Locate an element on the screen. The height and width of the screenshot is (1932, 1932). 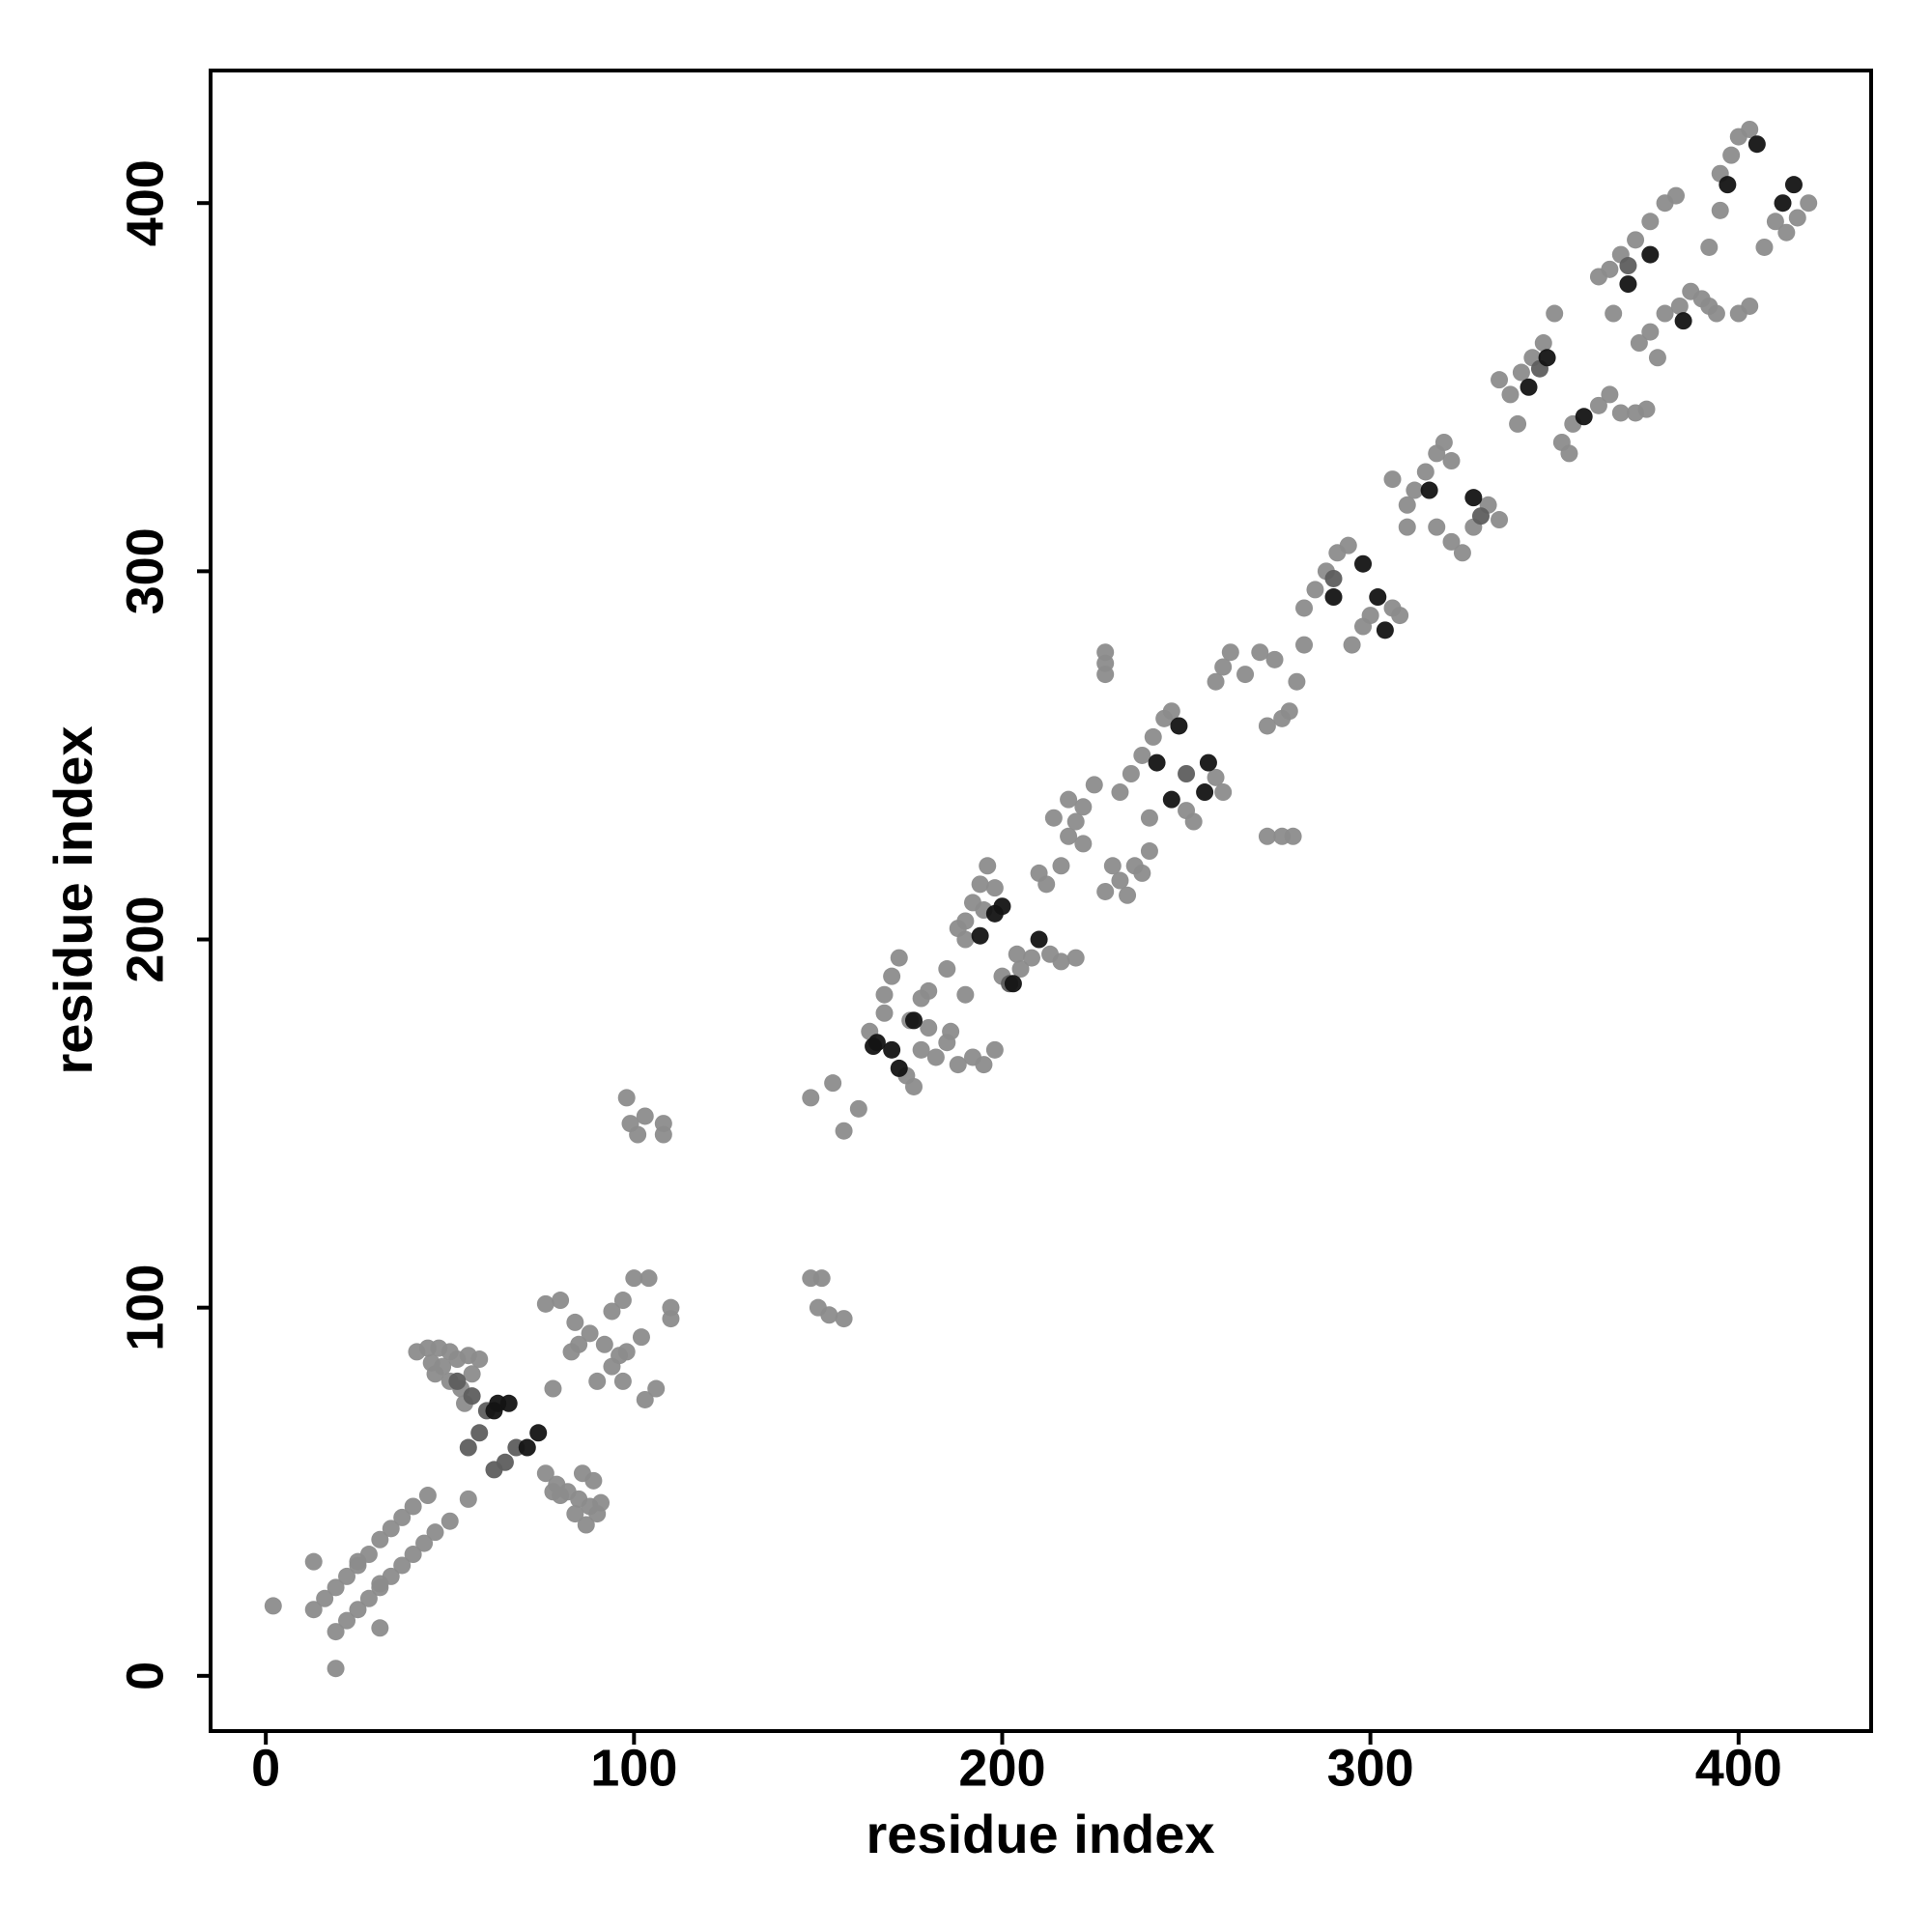
y-tick-label: 400 is located at coordinates (145, 202).